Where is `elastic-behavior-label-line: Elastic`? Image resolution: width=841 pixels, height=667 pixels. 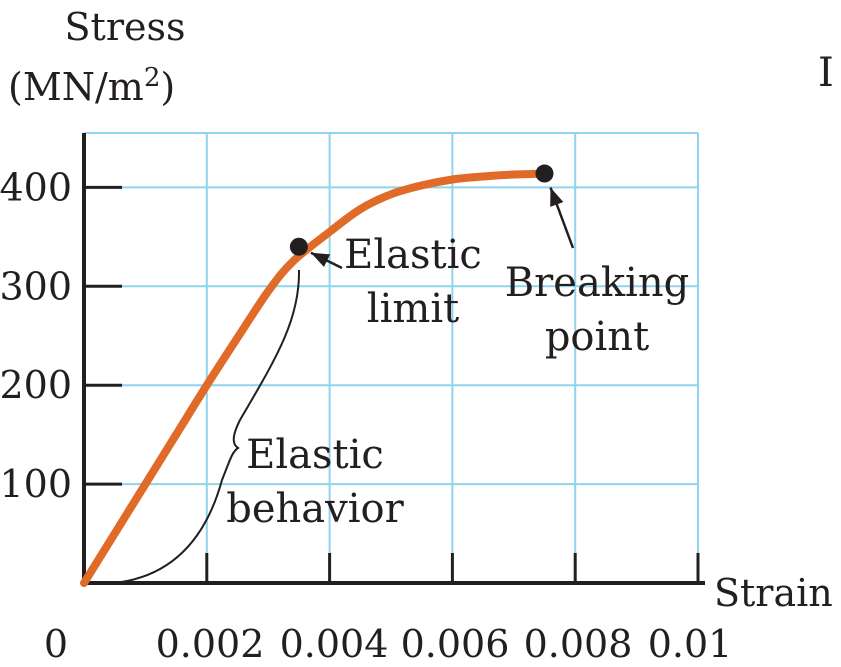 elastic-behavior-label-line: Elastic is located at coordinates (315, 455).